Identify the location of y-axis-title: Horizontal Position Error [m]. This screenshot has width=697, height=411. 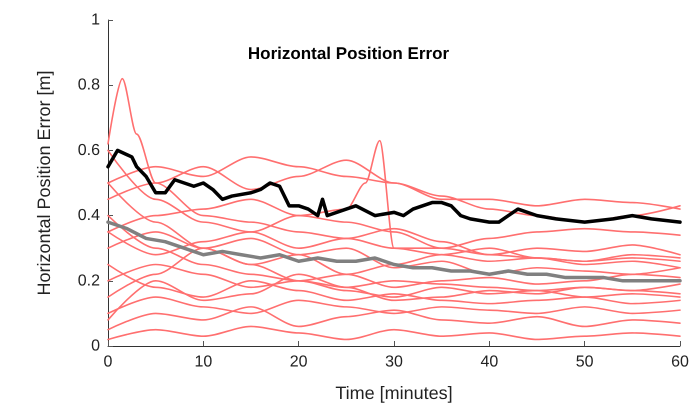
(44, 183).